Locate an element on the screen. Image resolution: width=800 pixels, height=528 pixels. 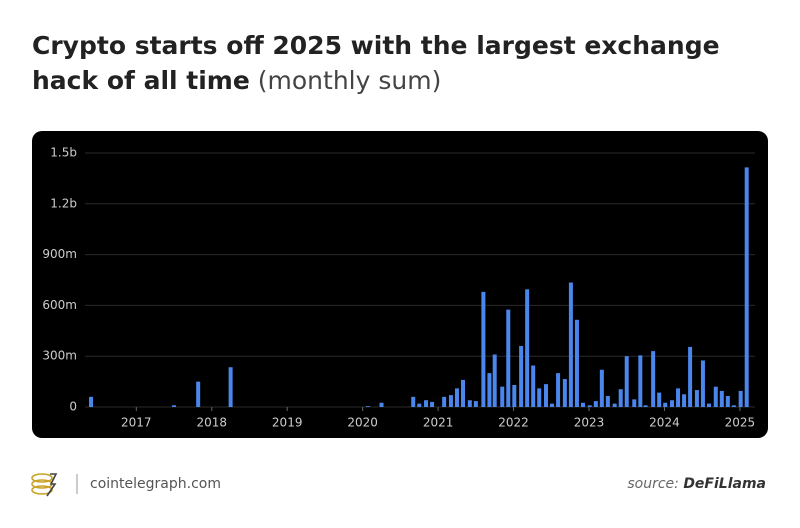
x-tick-label: 2023 is located at coordinates (589, 423).